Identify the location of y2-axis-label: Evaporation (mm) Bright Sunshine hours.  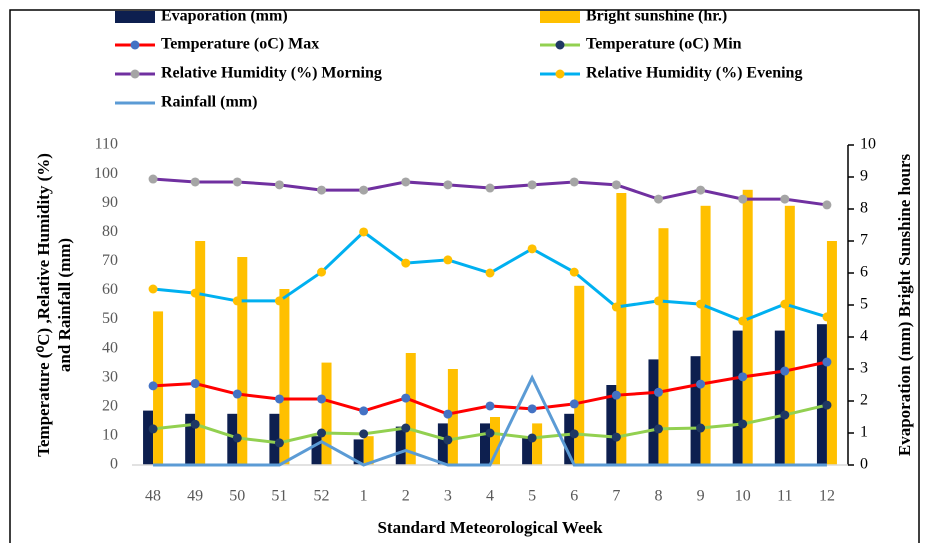
(904, 304).